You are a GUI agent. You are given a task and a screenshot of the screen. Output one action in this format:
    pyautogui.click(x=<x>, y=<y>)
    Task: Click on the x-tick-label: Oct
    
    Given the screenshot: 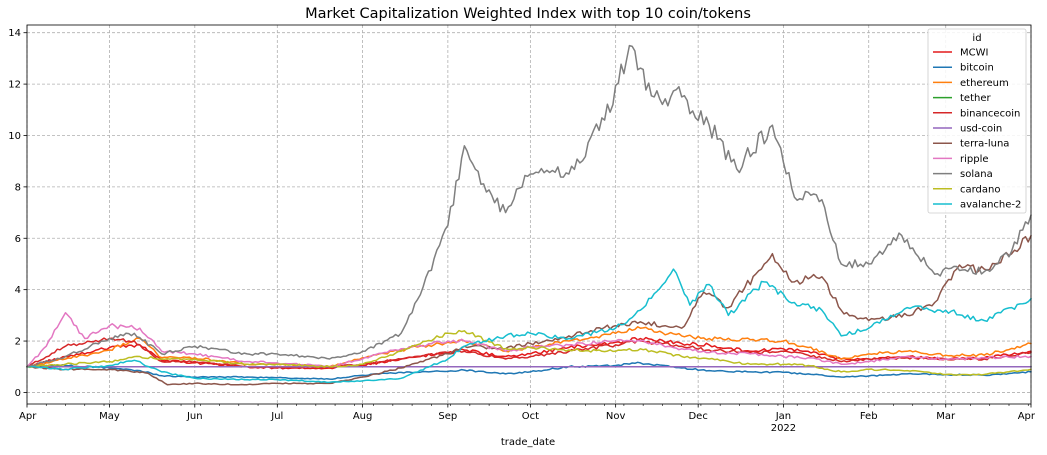 What is the action you would take?
    pyautogui.click(x=530, y=416)
    